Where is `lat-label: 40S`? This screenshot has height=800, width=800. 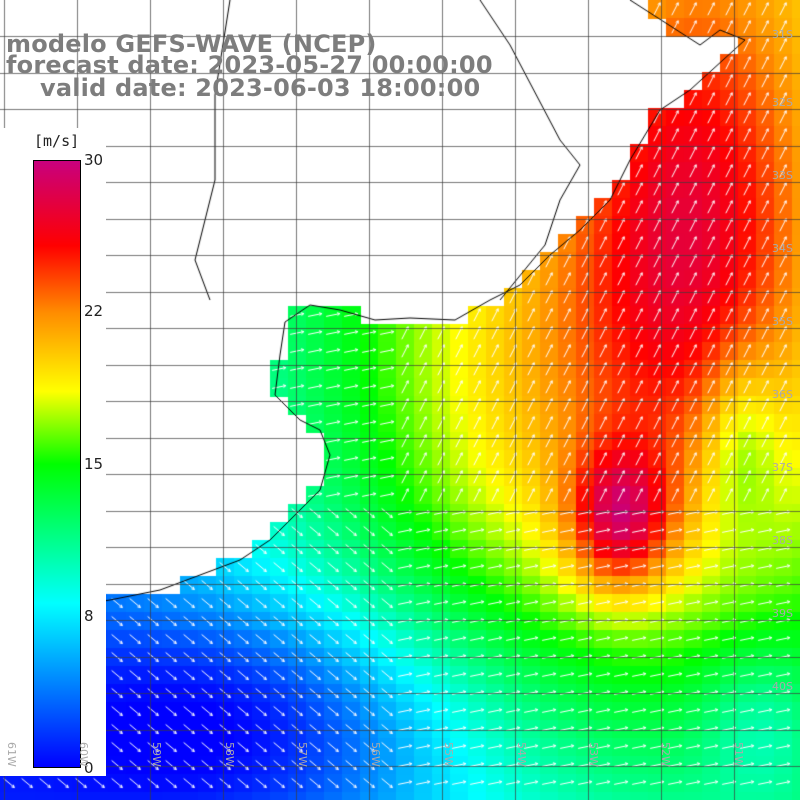 lat-label: 40S is located at coordinates (782, 686).